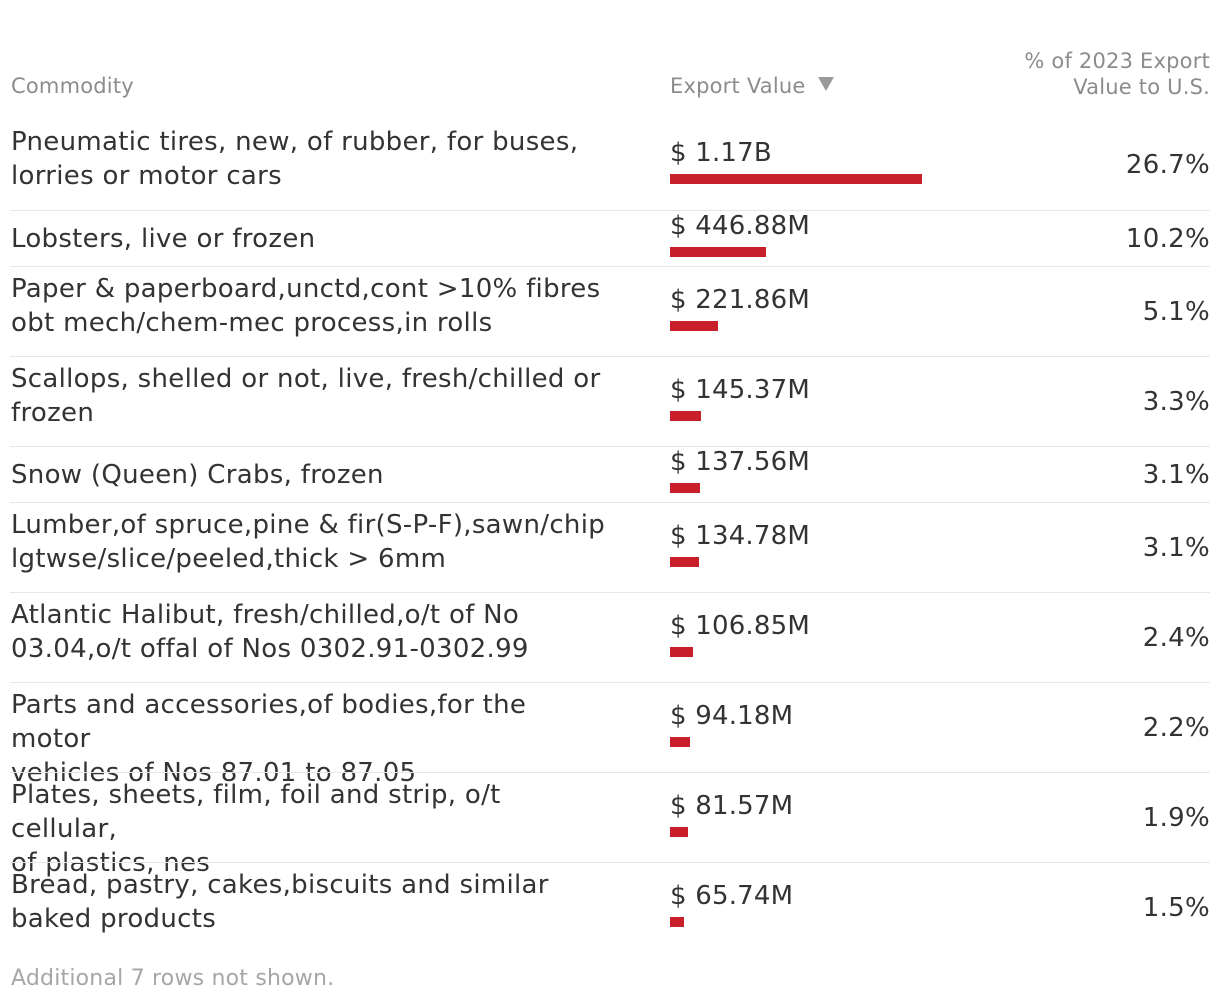  Describe the element at coordinates (1117, 61) in the screenshot. I see `column-header-percent-line1: % of 2023 Export` at that location.